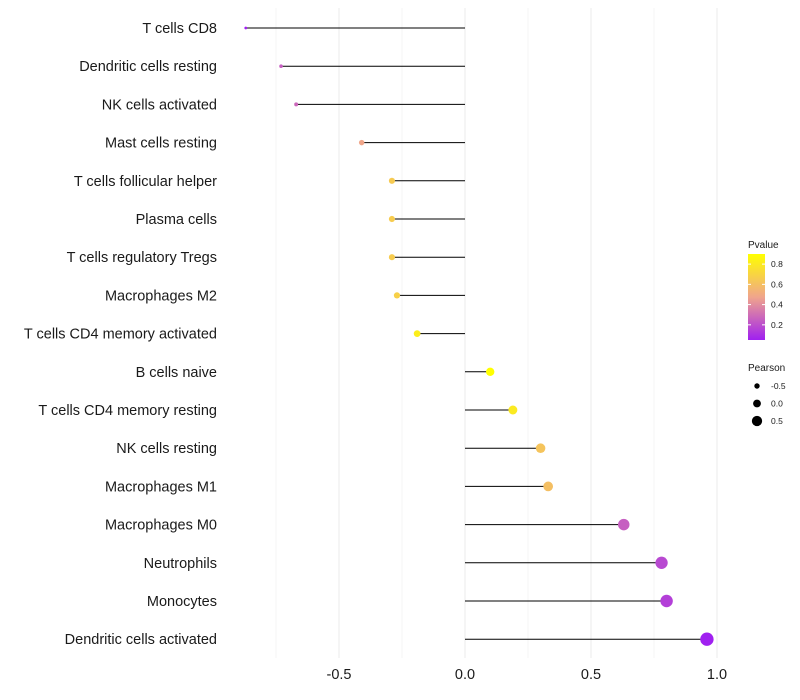  I want to click on category-label: T cells CD4 memory activated, so click(120, 335).